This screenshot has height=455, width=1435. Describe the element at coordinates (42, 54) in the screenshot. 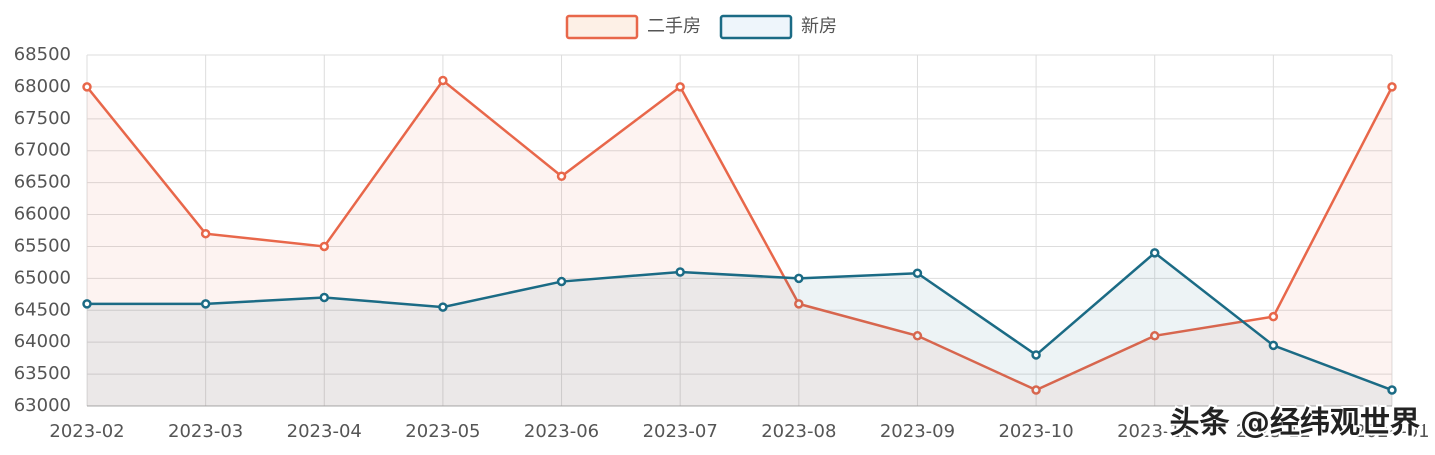

I see `y-tick-label: 68500` at that location.